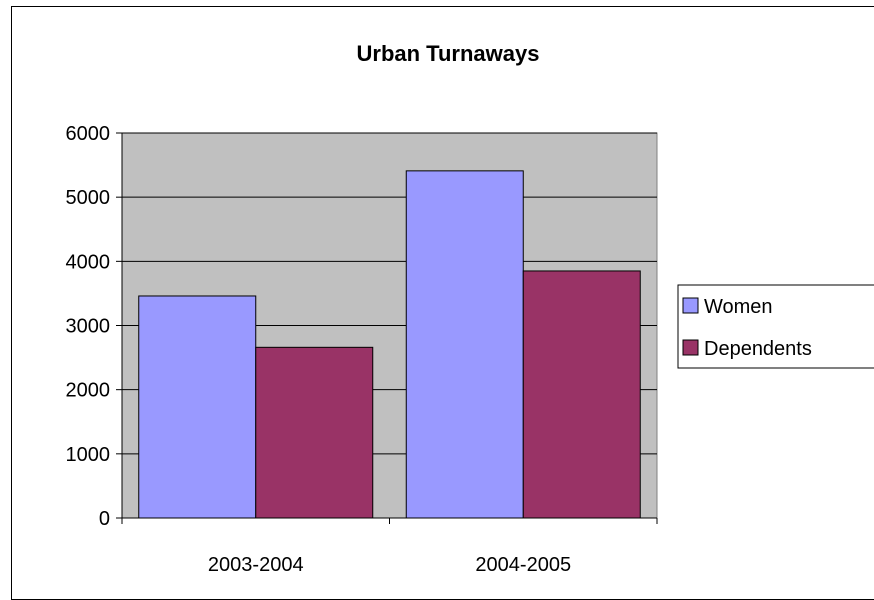  I want to click on legend-label: Women, so click(738, 307).